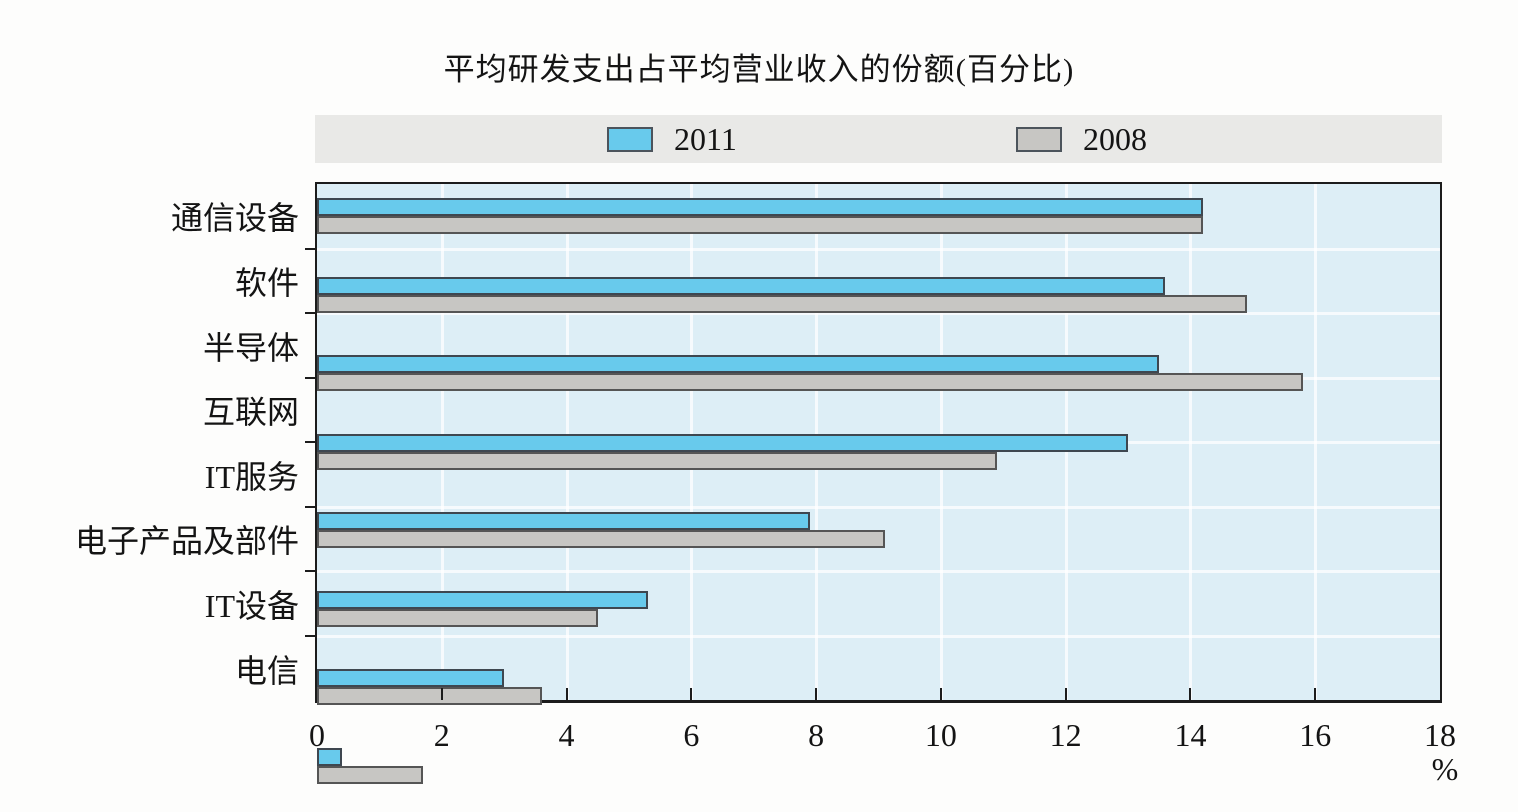 The width and height of the screenshot is (1518, 812). What do you see at coordinates (1115, 139) in the screenshot?
I see `legend-label-2008: 2008` at bounding box center [1115, 139].